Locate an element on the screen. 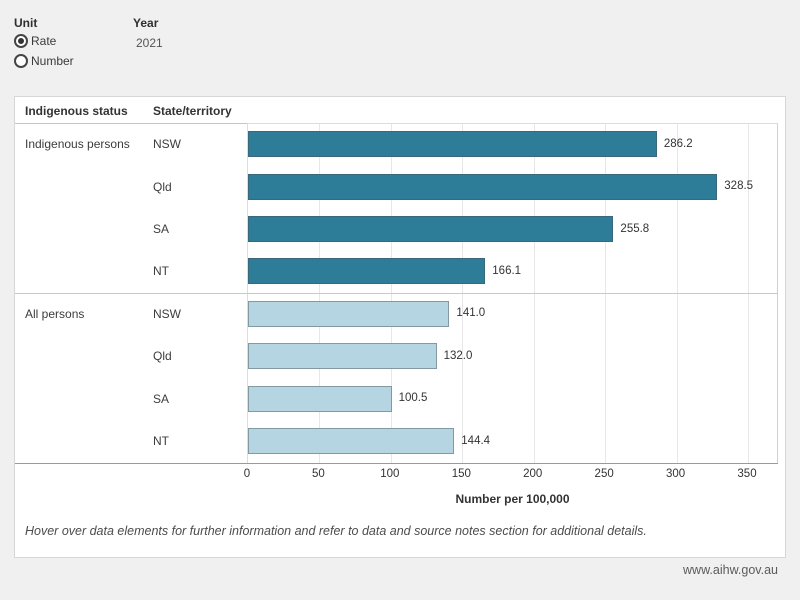 The image size is (800, 600). bar-value-label: 286.2 is located at coordinates (678, 143).